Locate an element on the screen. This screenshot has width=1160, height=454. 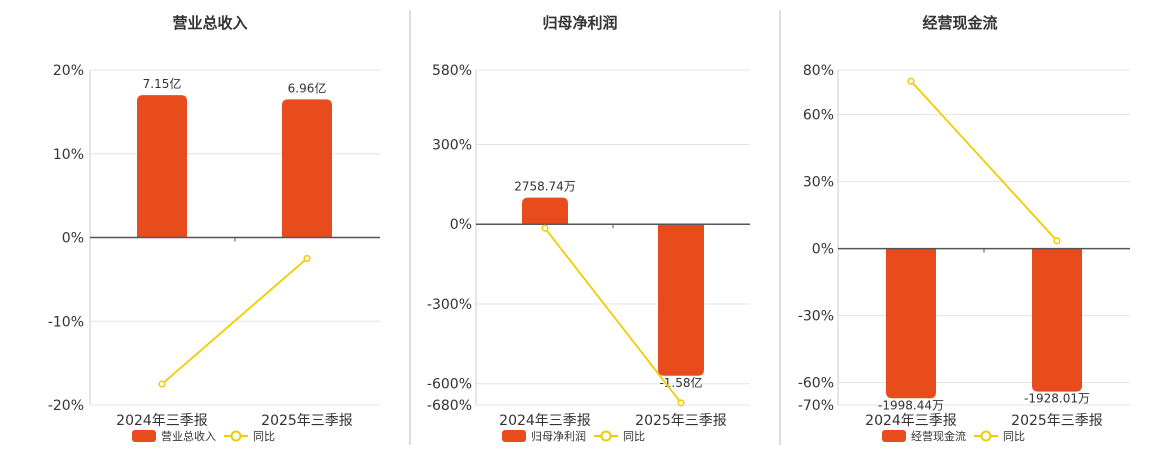
bar-data-label: -1.58亿 is located at coordinates (680, 382).